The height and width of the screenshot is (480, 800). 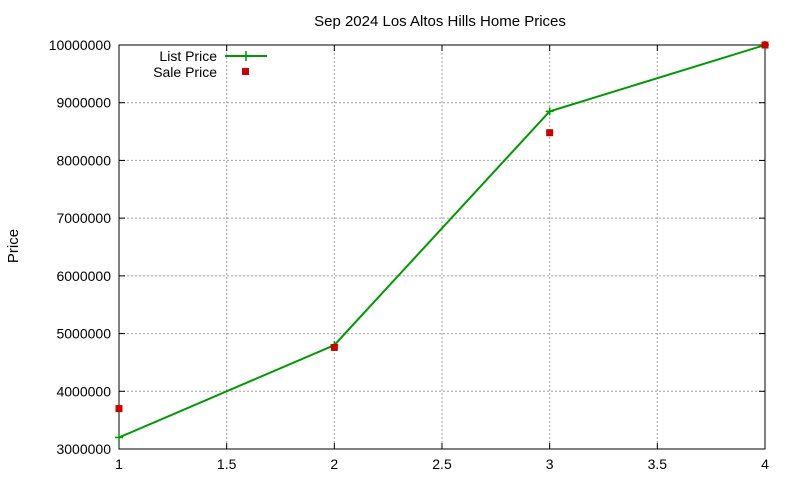 I want to click on x-tick-label: 1.5, so click(x=227, y=464).